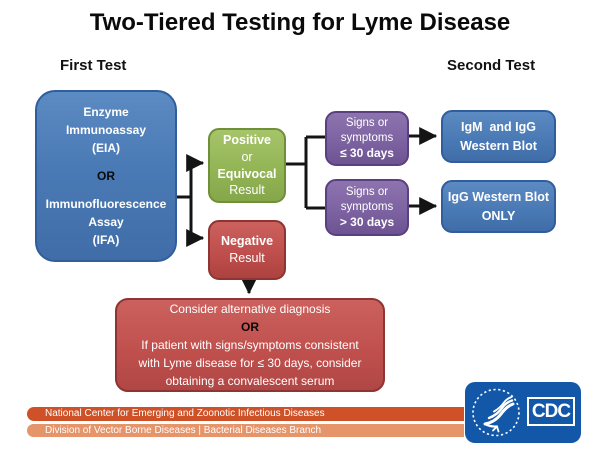 This screenshot has height=450, width=600. What do you see at coordinates (498, 136) in the screenshot?
I see `node-igm-igg-western-blot: IgM and IgG Western Blot` at bounding box center [498, 136].